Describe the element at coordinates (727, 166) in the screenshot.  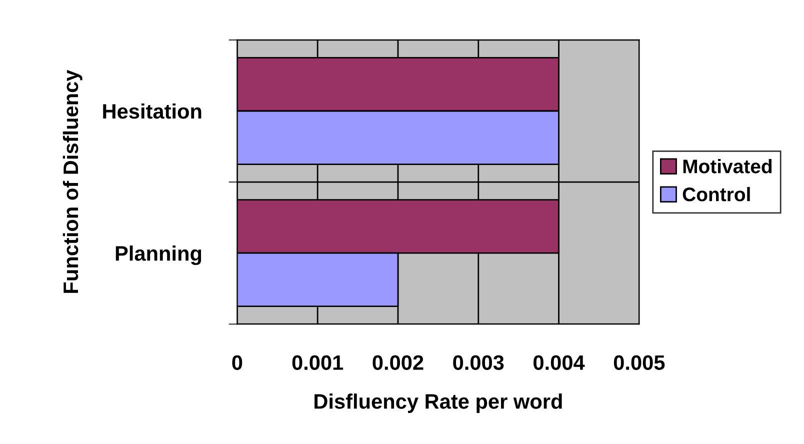
I see `legend-label: Motivated` at that location.